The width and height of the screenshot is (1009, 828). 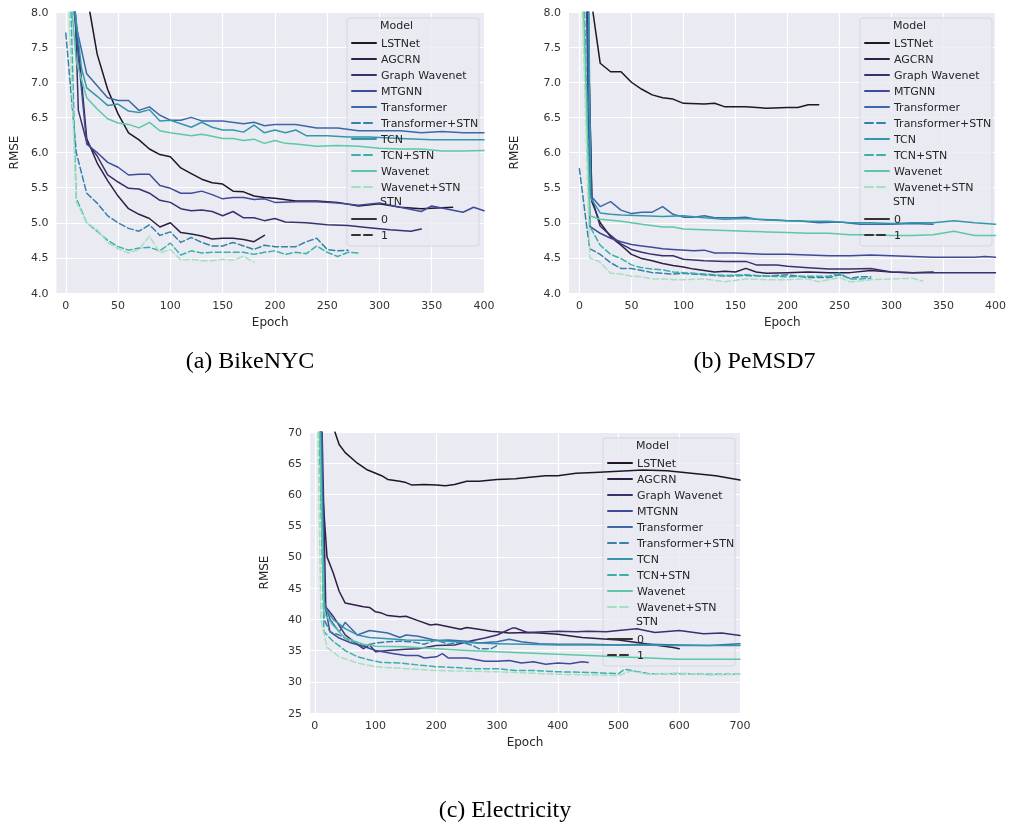 I want to click on y-tick-label: 6.5, so click(x=552, y=117).